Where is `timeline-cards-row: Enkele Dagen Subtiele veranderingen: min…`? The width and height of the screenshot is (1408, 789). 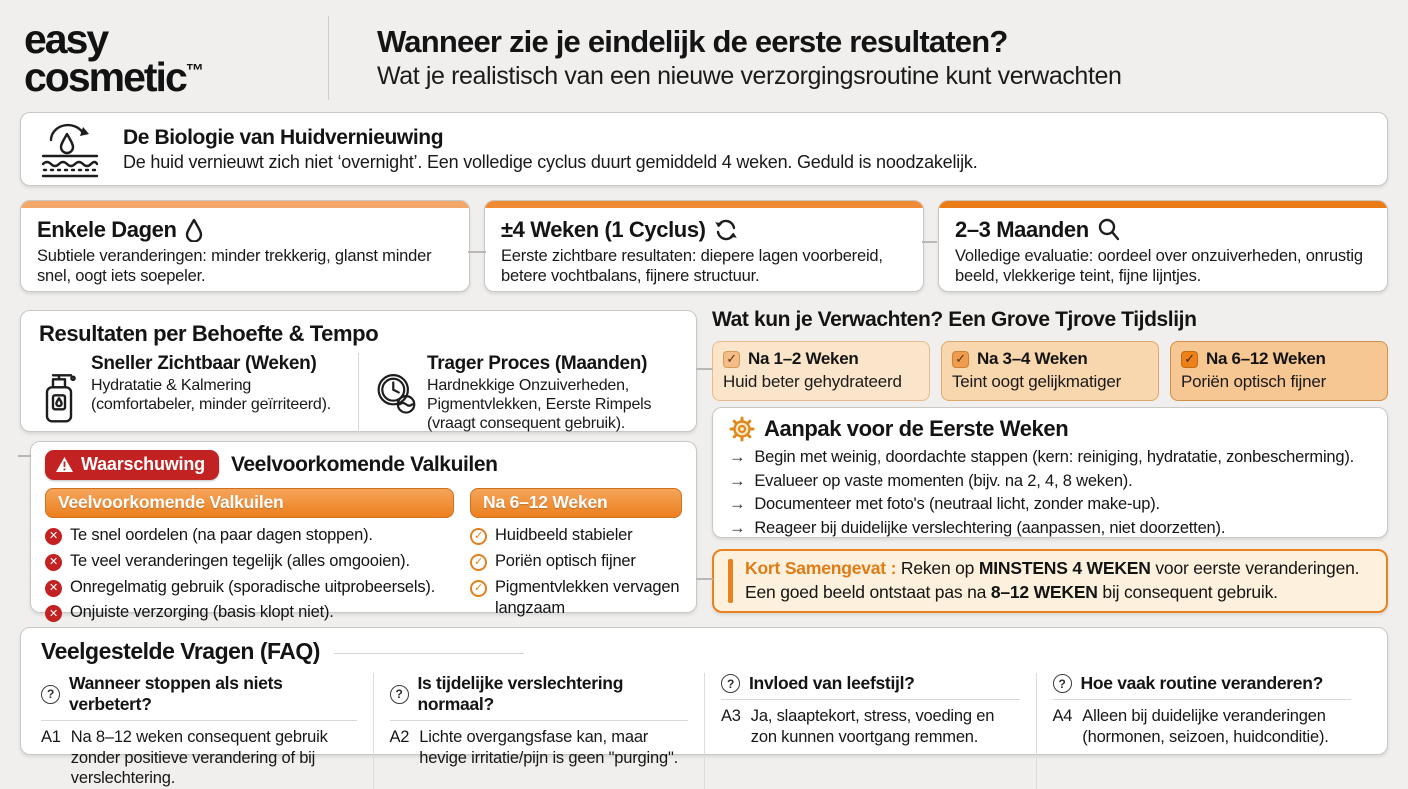 timeline-cards-row: Enkele Dagen Subtiele veranderingen: min… is located at coordinates (704, 246).